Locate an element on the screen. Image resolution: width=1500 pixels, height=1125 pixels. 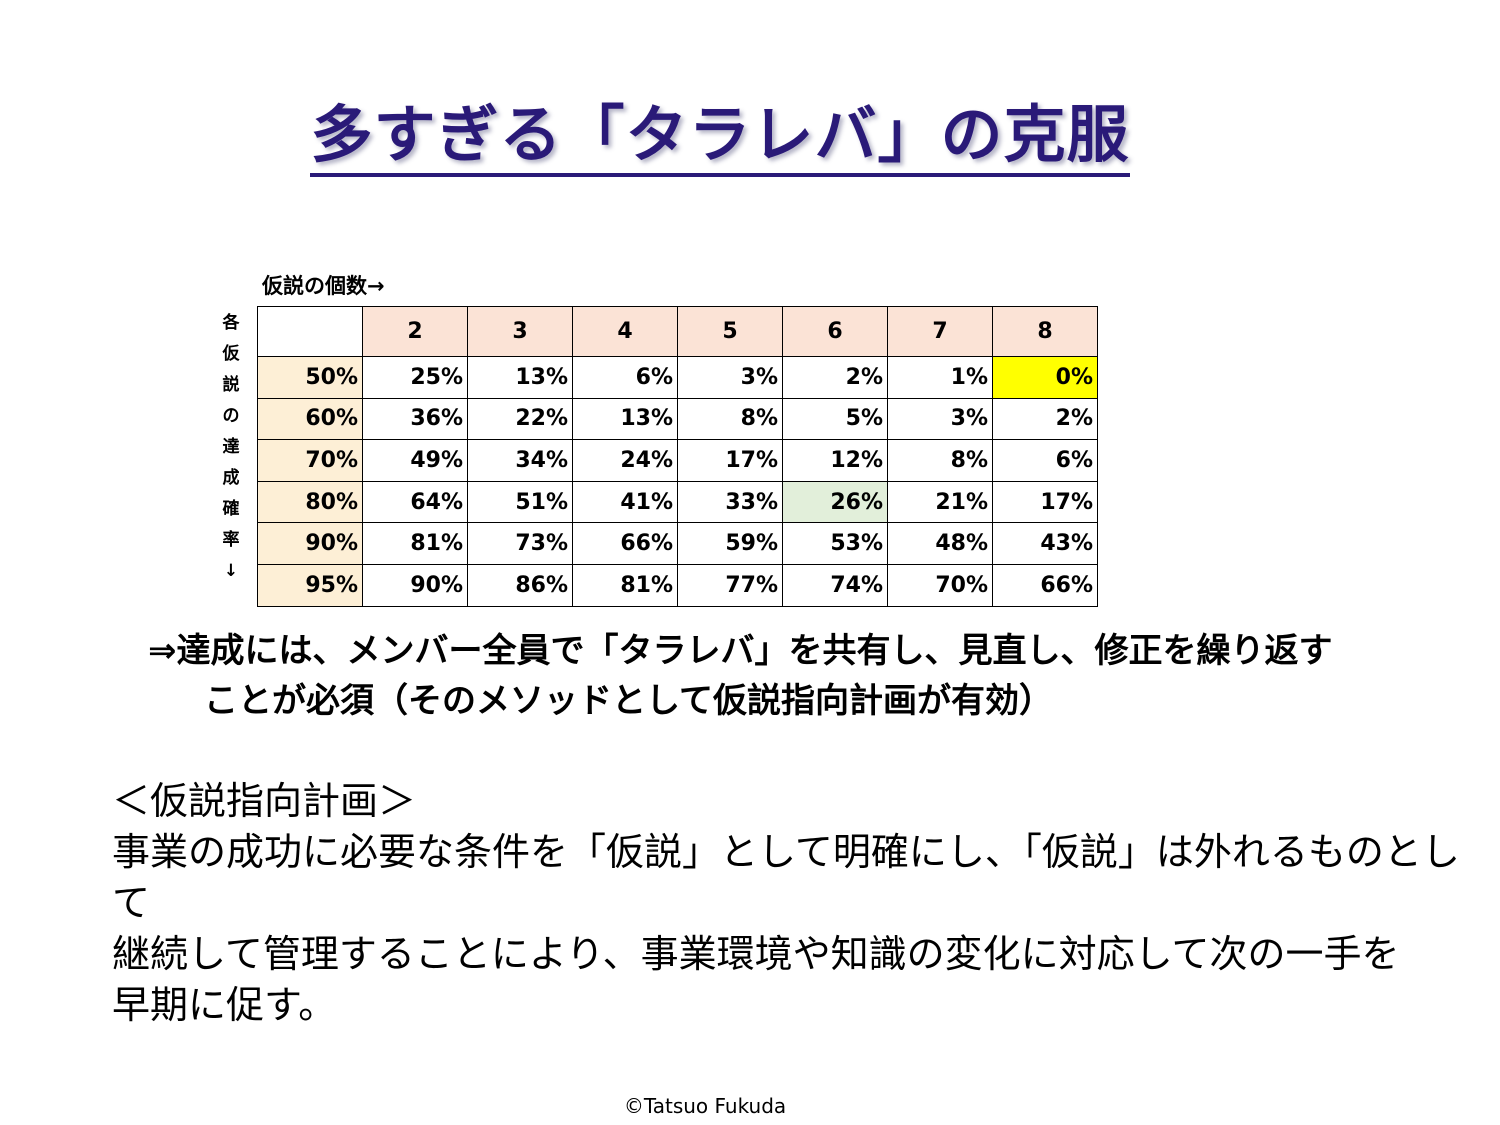
row-header: 60% is located at coordinates (310, 419).